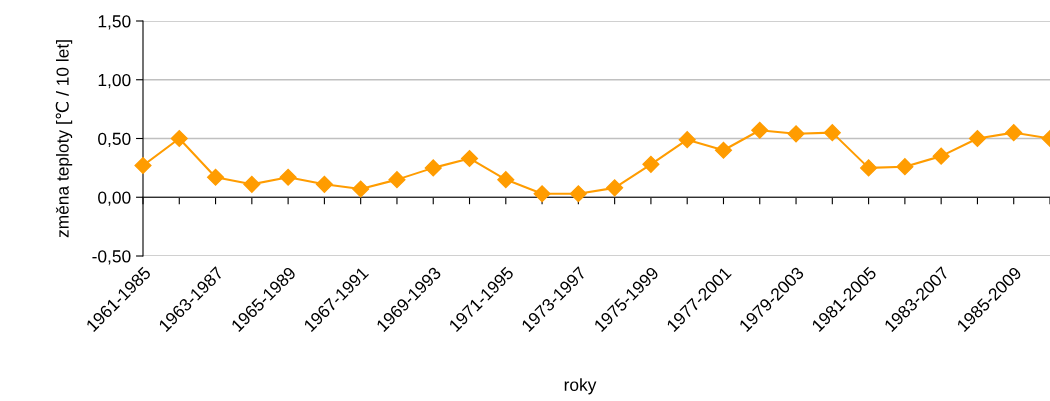 This screenshot has height=401, width=1050. I want to click on y-tick-label: 0,00, so click(114, 198).